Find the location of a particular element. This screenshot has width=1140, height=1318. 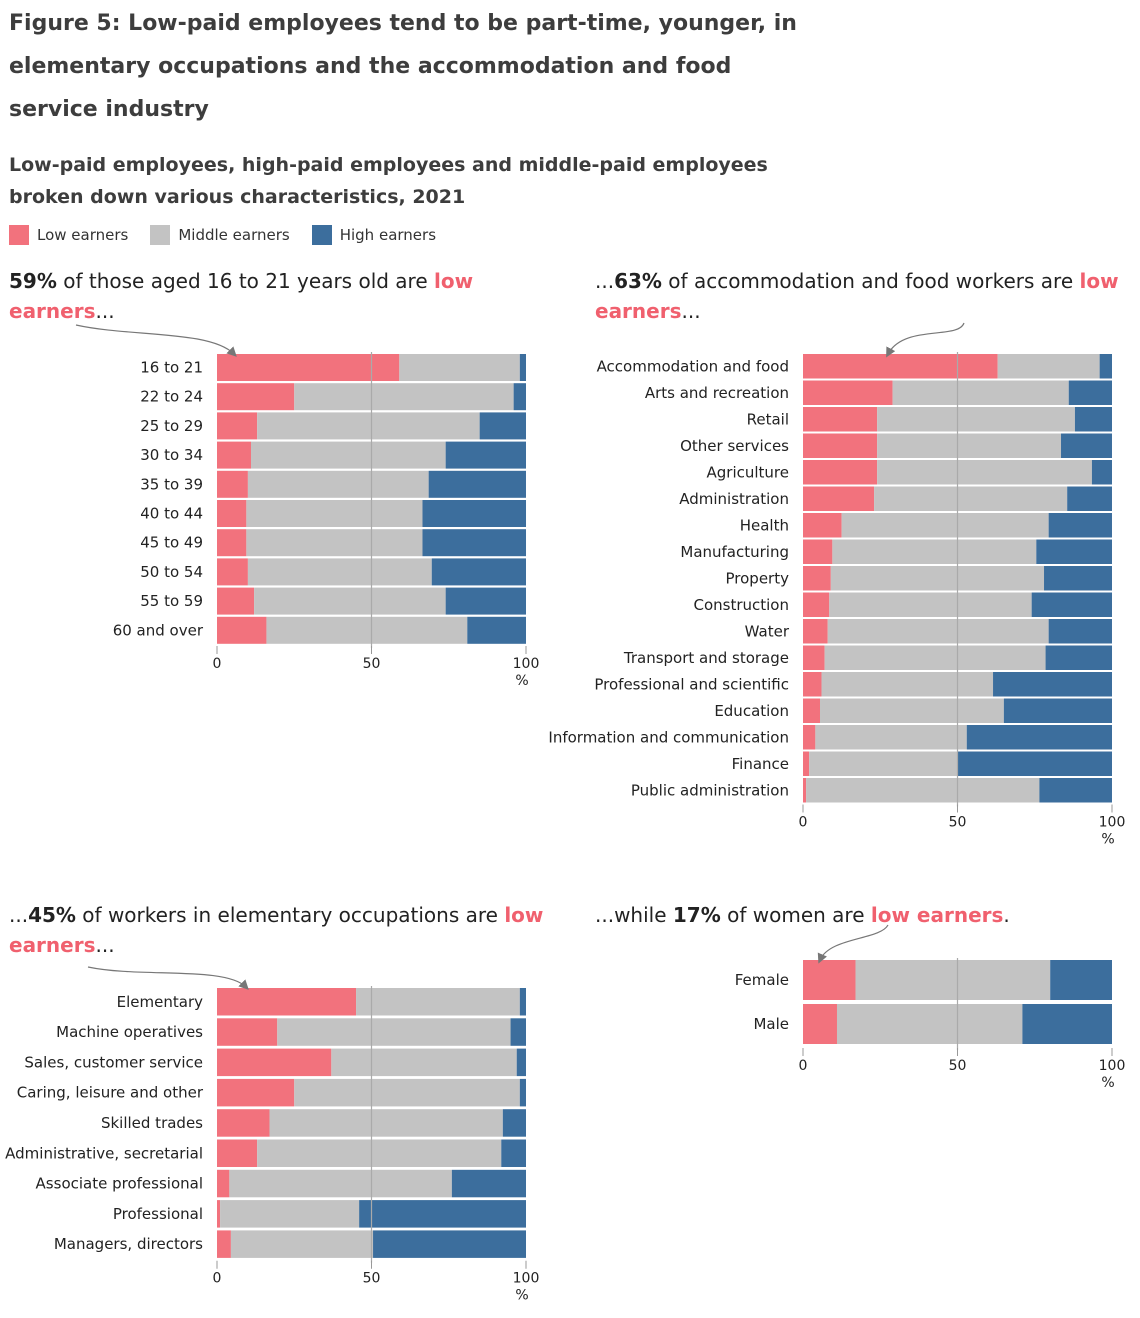

bar-industry-information-and-communication-high is located at coordinates (1039, 737).